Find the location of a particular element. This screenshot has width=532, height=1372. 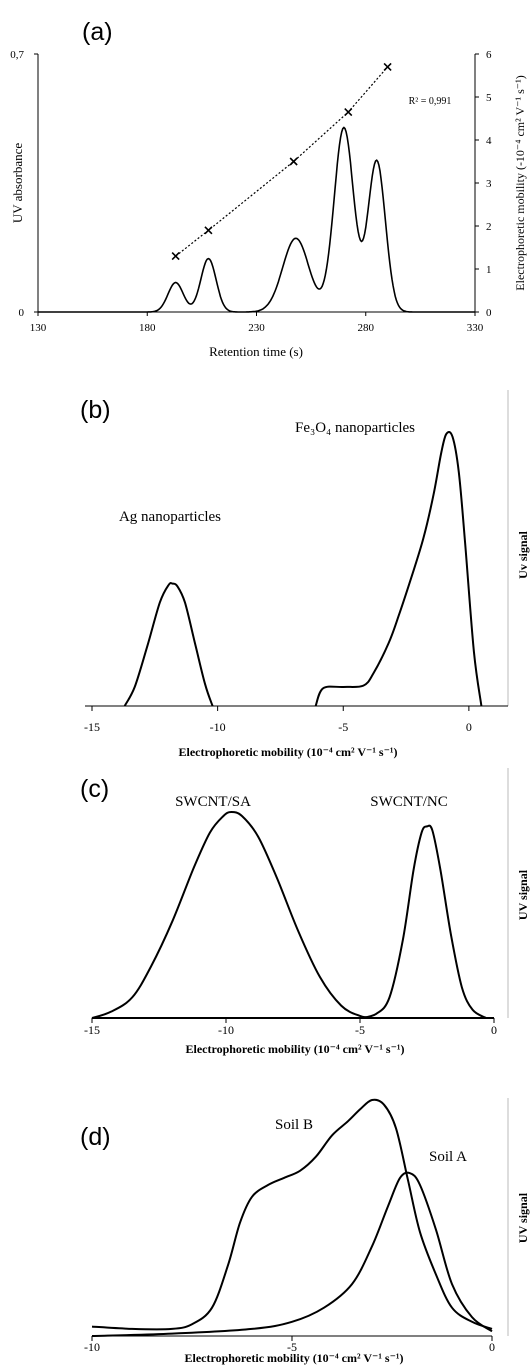

panel-d-y-axis-label: UV signal is located at coordinates (523, 1217).